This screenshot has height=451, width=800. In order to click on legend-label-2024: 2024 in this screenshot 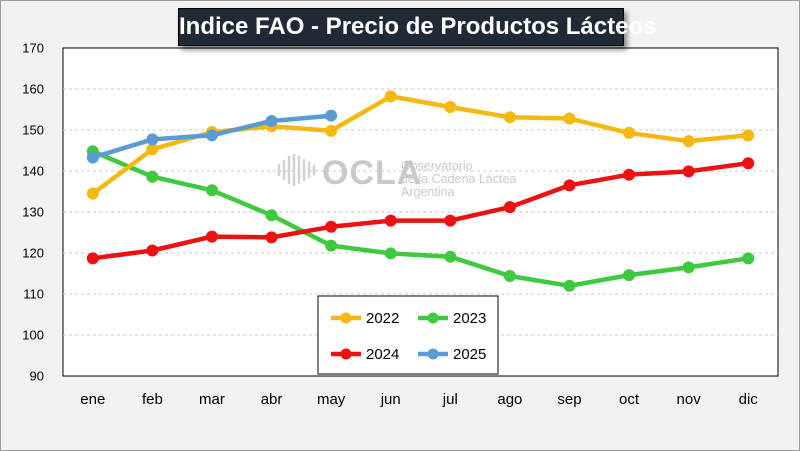, I will do `click(382, 354)`.